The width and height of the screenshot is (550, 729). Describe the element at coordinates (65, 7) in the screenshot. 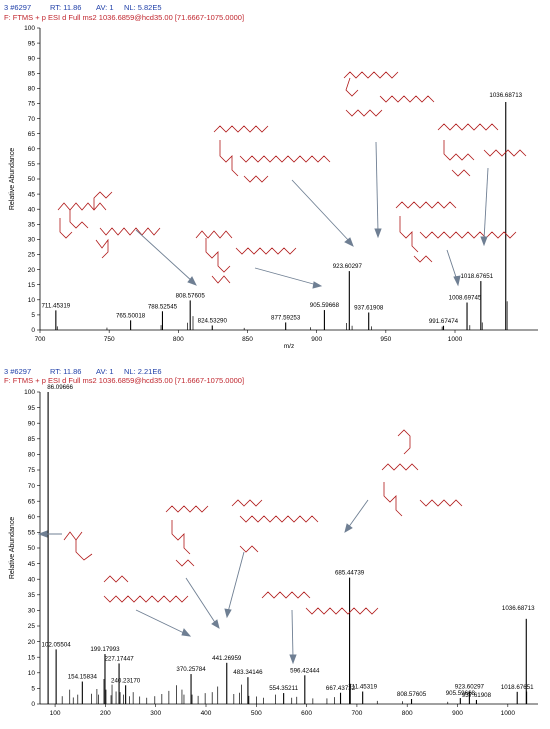

I see `panel1-rt: RT: 11.86` at that location.